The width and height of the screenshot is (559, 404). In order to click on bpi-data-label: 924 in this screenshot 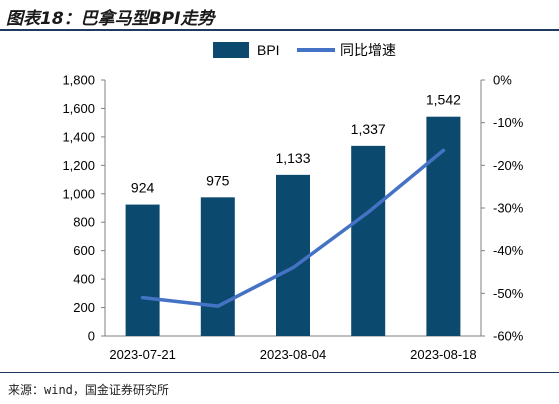, I will do `click(143, 188)`.